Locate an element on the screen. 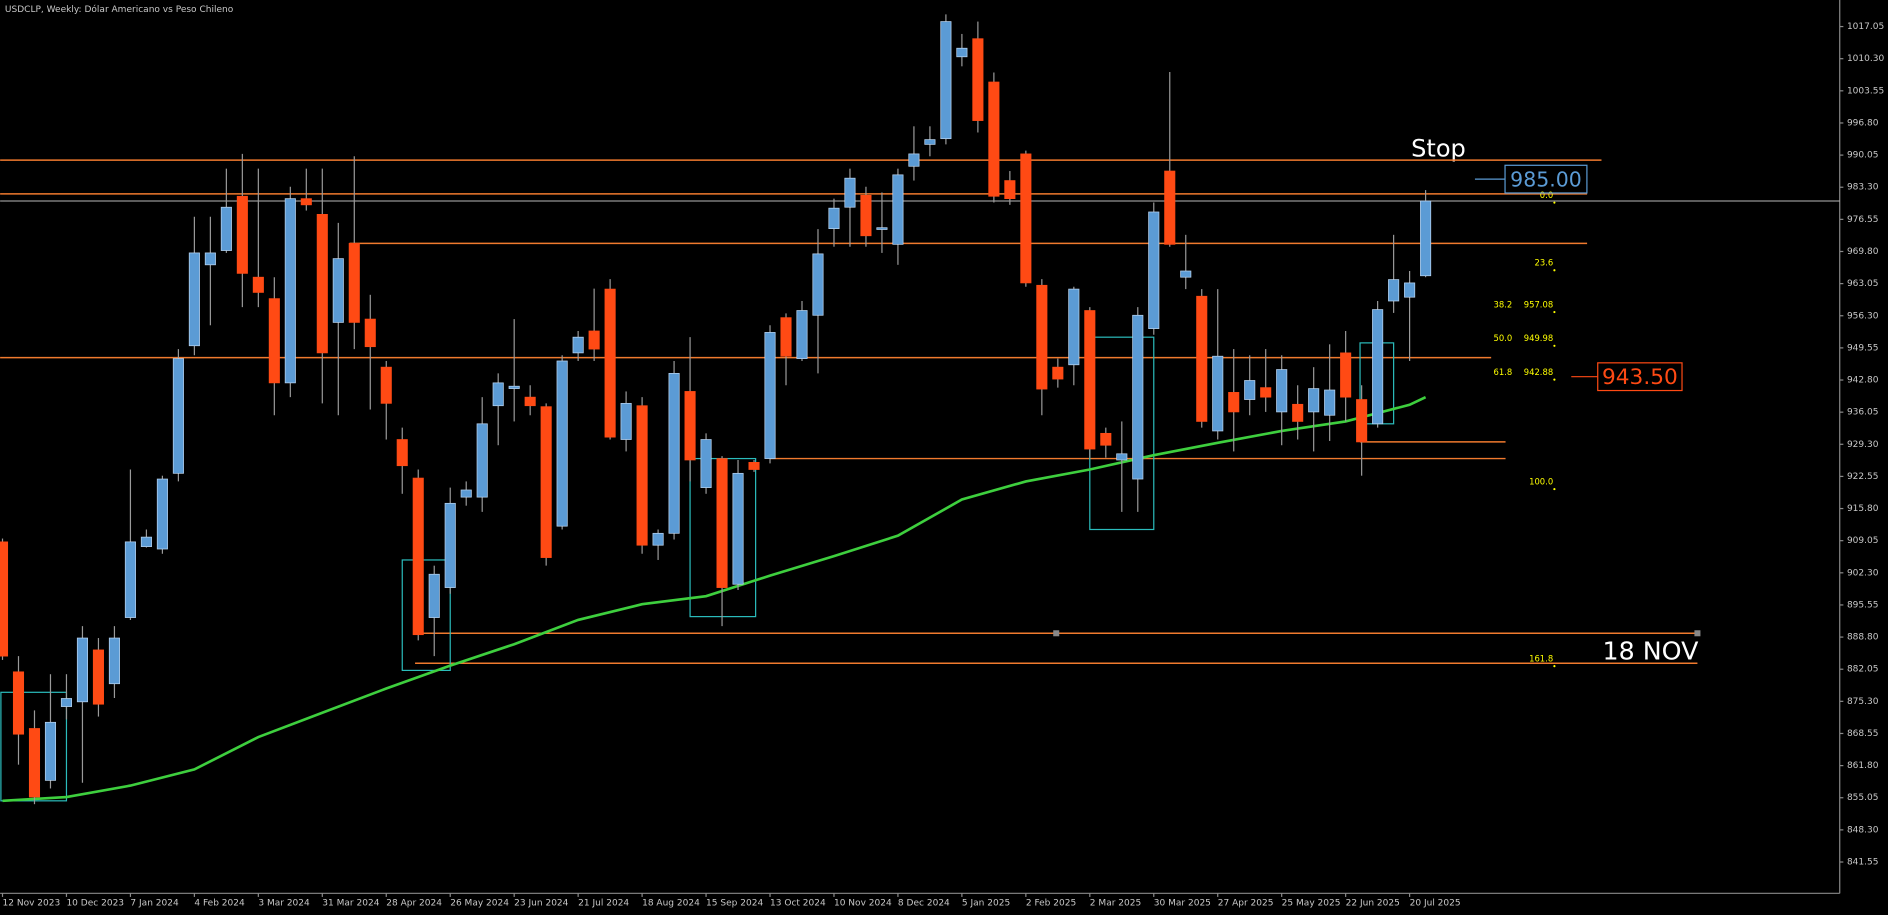 This screenshot has width=1888, height=915. fib-price: 957.08 is located at coordinates (1538, 304).